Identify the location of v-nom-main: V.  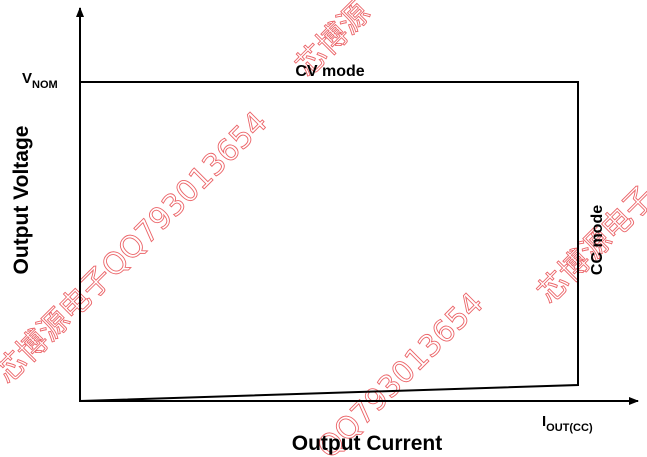
(27, 78).